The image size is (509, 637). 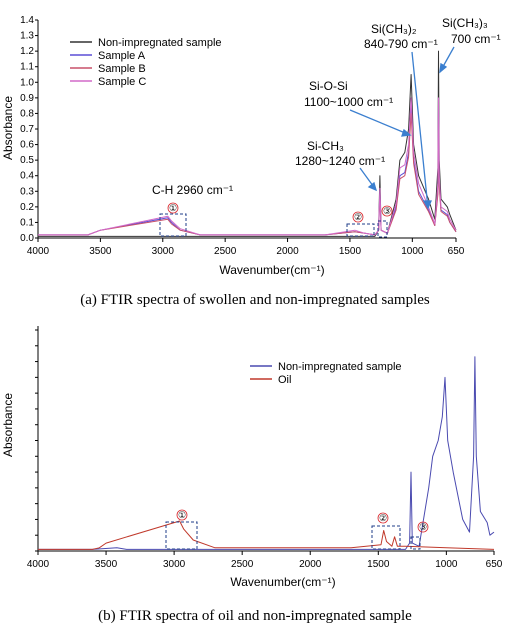 What do you see at coordinates (122, 82) in the screenshot?
I see `legend-label: Sample C` at bounding box center [122, 82].